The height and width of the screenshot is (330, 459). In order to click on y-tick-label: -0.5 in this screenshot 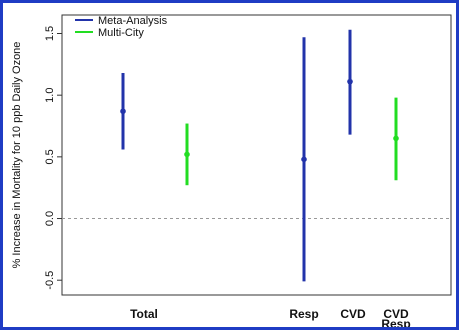, I will do `click(50, 280)`.